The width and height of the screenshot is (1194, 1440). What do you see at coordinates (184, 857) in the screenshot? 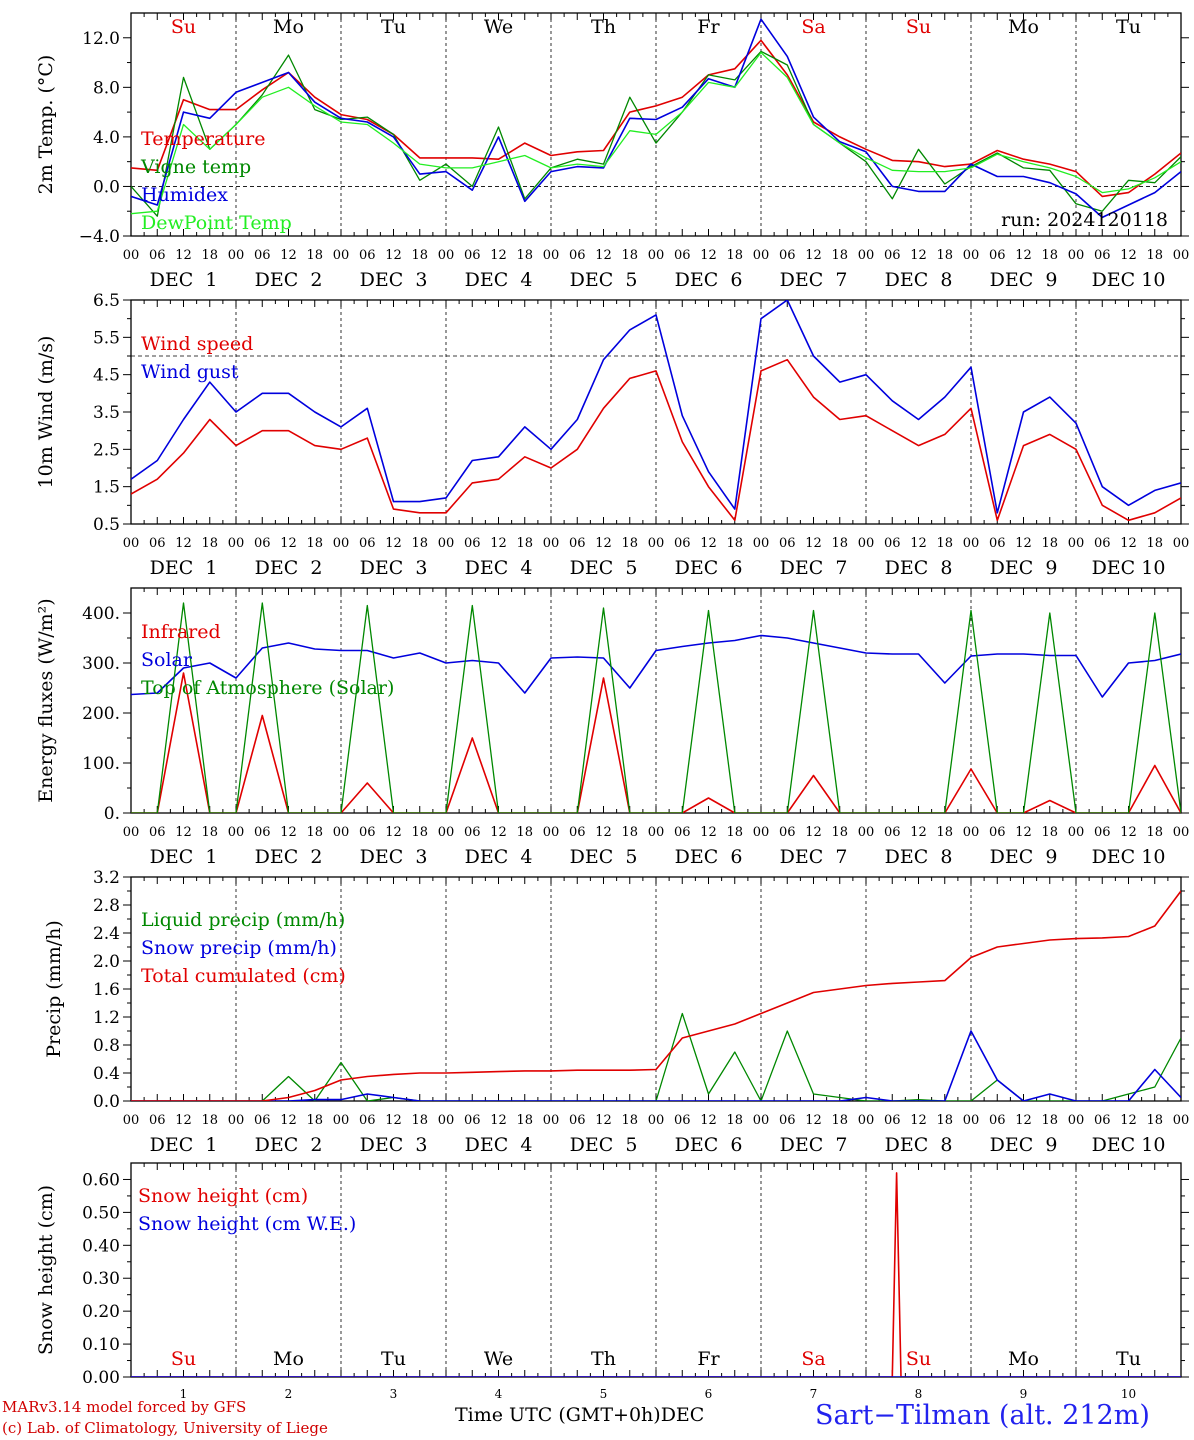
I see `date-label: DEC 1` at bounding box center [184, 857].